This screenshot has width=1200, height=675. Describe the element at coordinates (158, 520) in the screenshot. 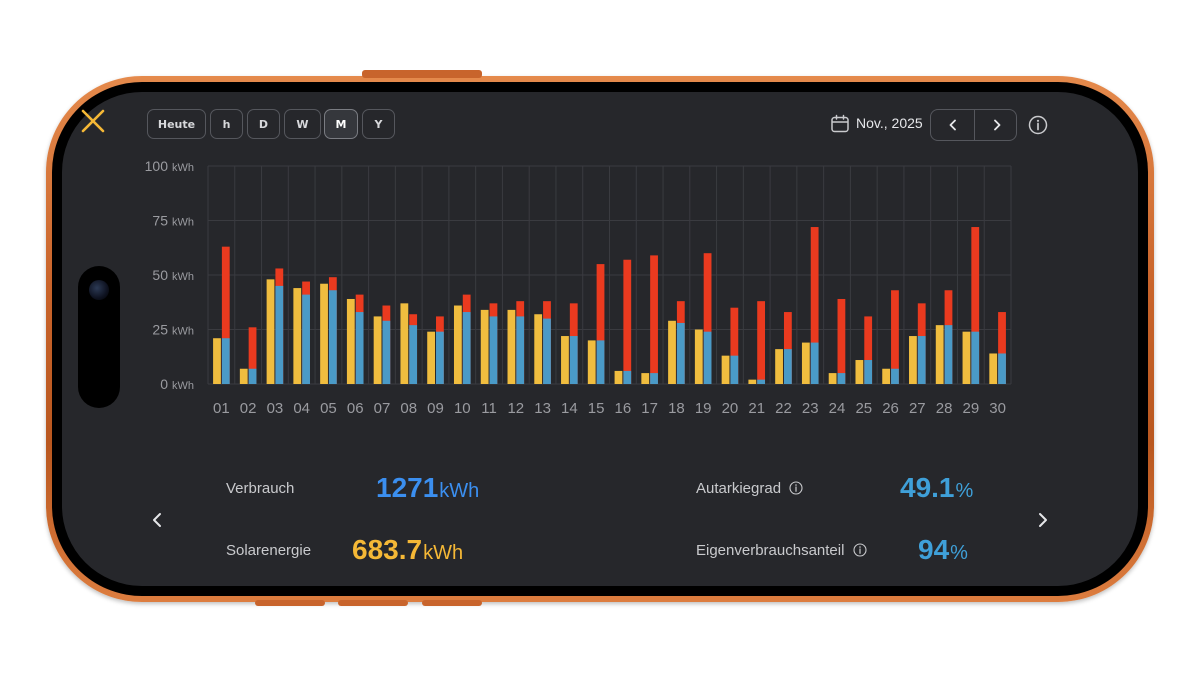

I see `stats-prev-arrow` at that location.